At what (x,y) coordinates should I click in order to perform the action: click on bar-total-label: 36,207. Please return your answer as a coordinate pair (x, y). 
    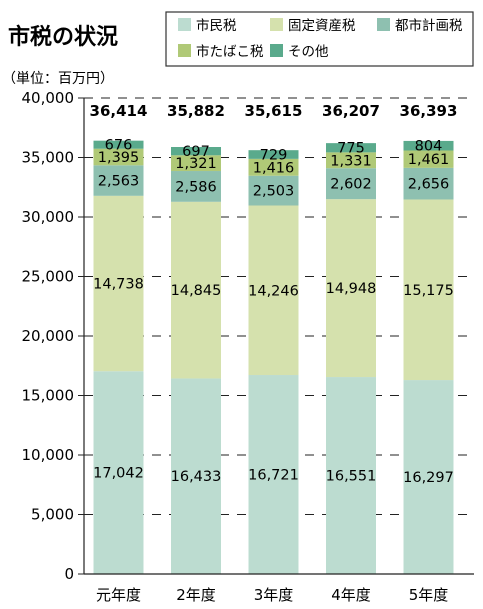
    Looking at the image, I should click on (351, 111).